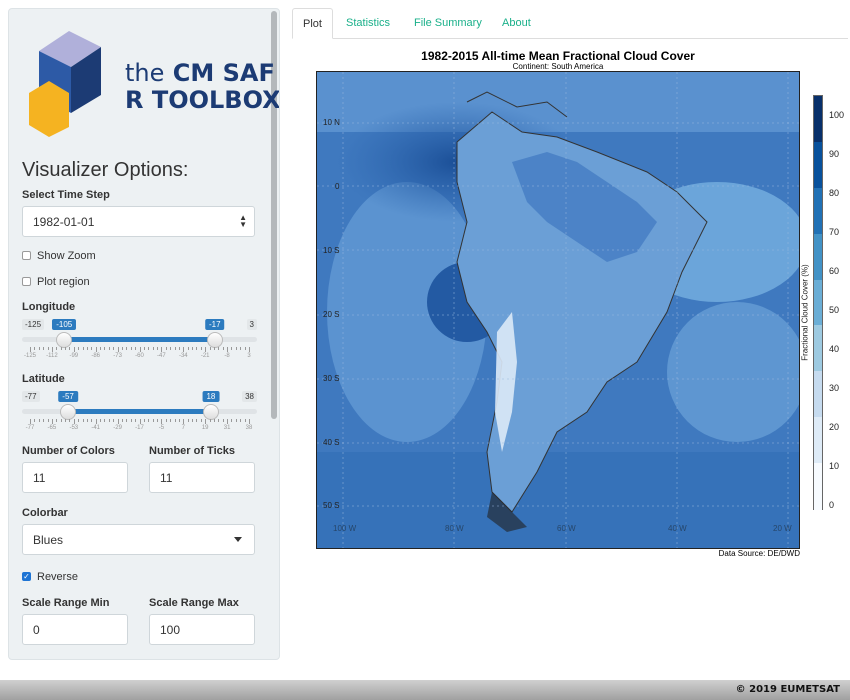 The height and width of the screenshot is (700, 850). I want to click on tab-file-summary: File Summary, so click(448, 23).